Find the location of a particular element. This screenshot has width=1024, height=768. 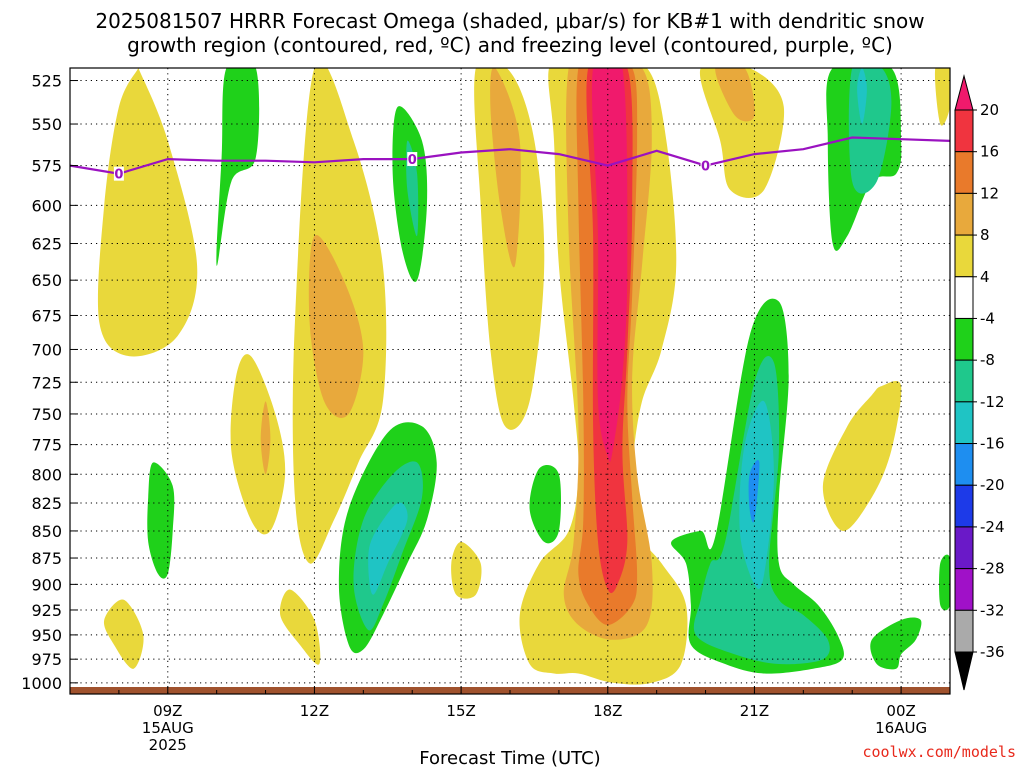

xtick-label-12-0: 12Z is located at coordinates (314, 711).